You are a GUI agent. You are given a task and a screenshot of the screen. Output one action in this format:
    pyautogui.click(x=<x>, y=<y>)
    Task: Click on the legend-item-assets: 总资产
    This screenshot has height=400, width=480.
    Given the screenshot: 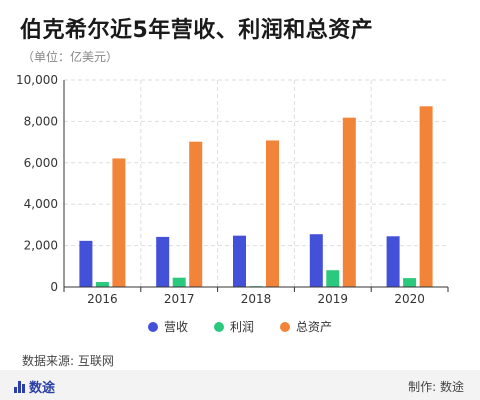 What is the action you would take?
    pyautogui.click(x=306, y=326)
    